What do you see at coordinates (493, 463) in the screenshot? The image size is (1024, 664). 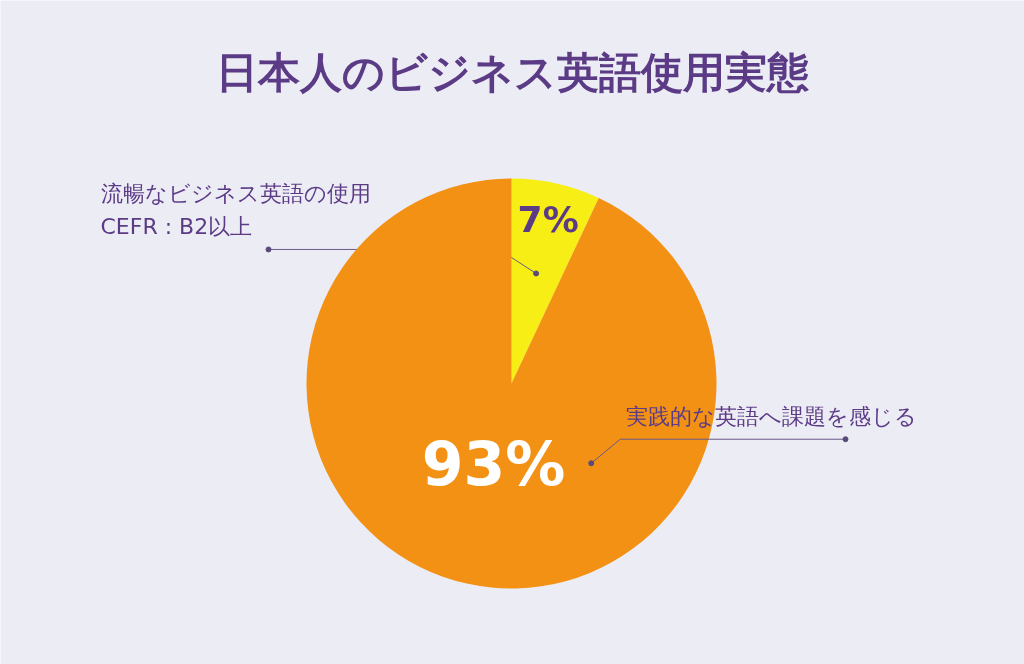 I see `data-label: 93%` at bounding box center [493, 463].